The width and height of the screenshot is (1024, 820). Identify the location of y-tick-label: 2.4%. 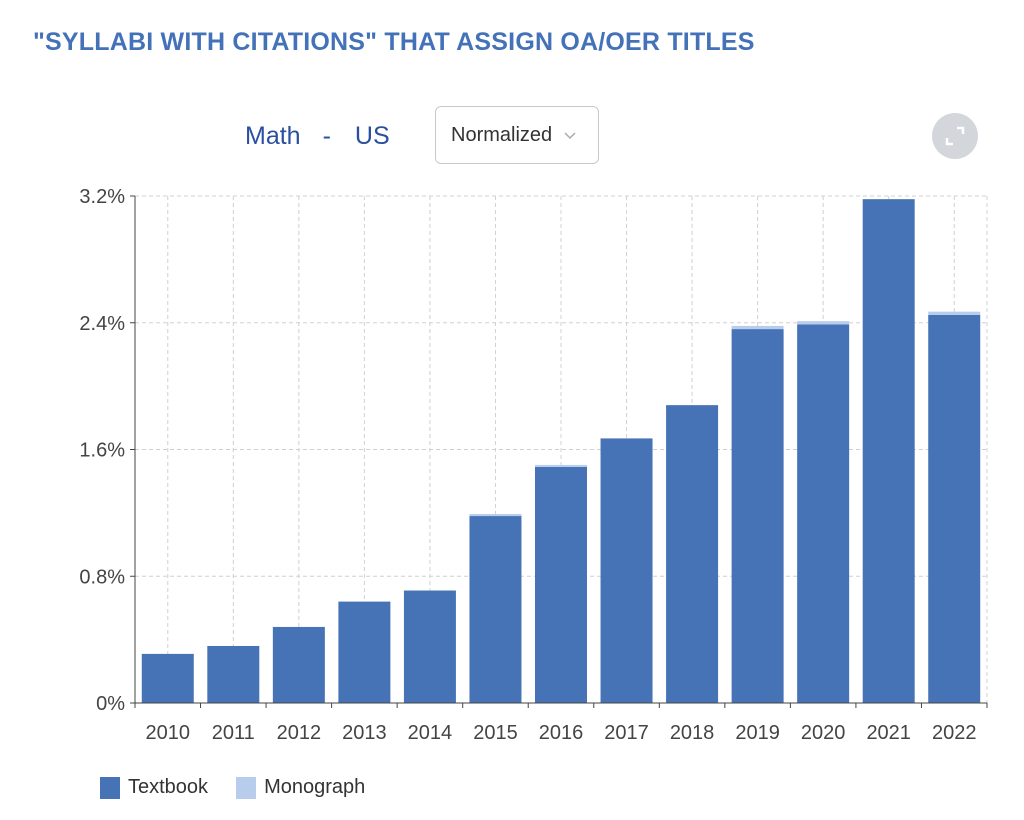
(102, 324).